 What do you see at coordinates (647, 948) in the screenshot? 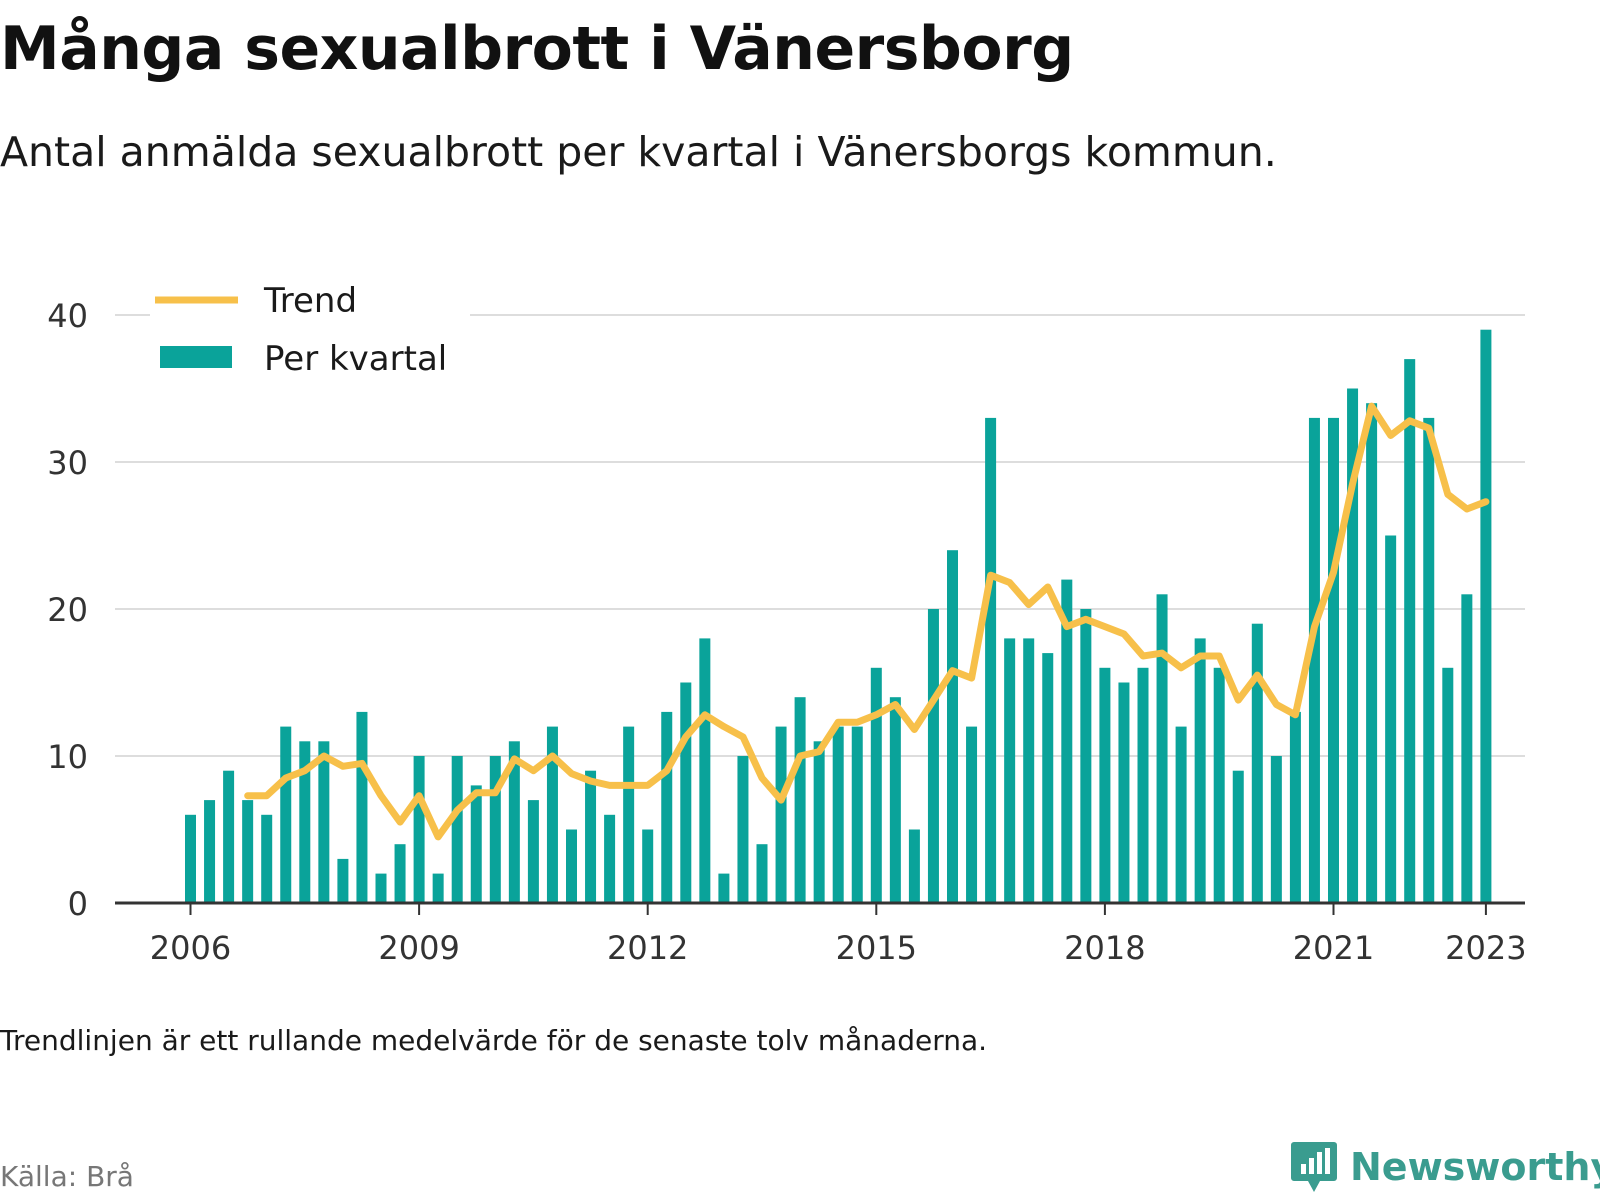
I see `x-tick-label: 2012` at bounding box center [647, 948].